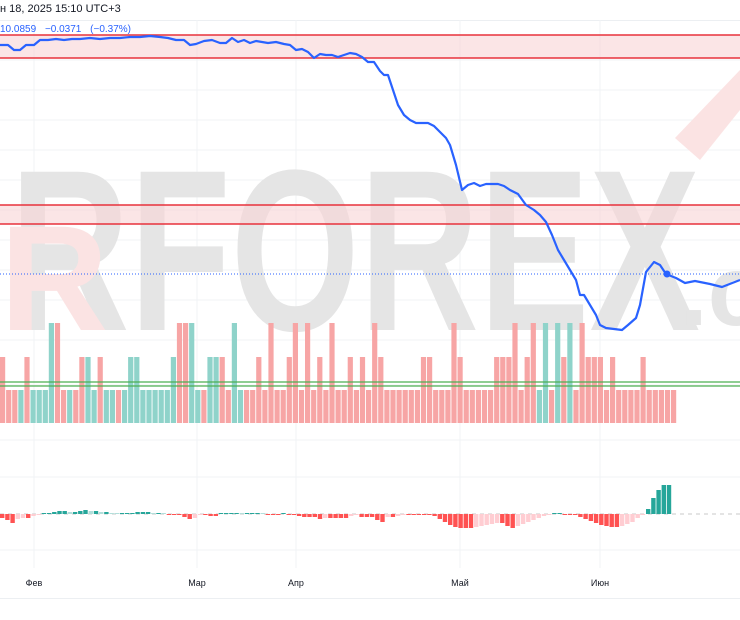 This screenshot has width=740, height=620. What do you see at coordinates (63, 29) in the screenshot?
I see `legend-change: −0.0371` at bounding box center [63, 29].